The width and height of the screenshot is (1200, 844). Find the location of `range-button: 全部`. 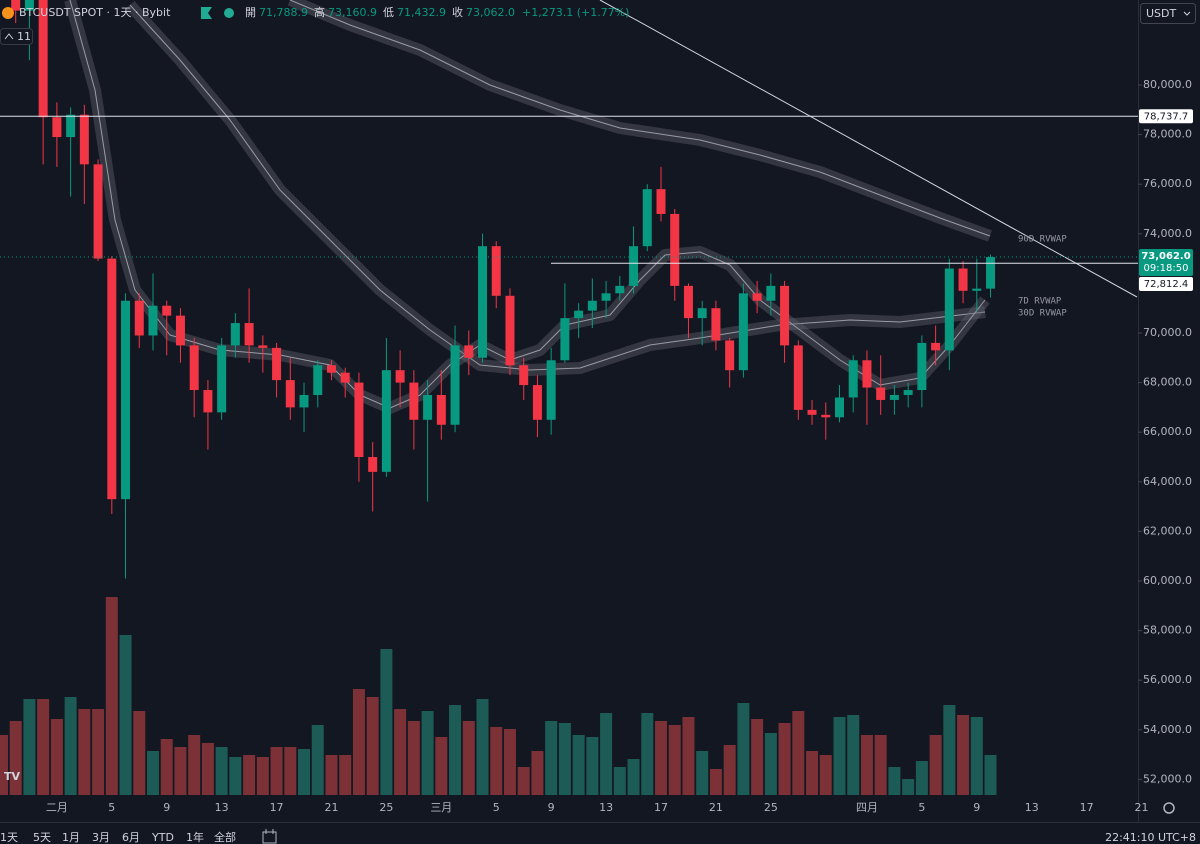

range-button: 全部 is located at coordinates (225, 837).